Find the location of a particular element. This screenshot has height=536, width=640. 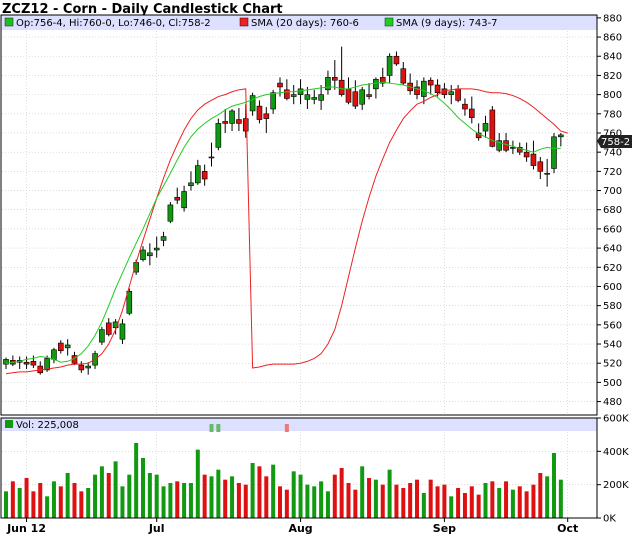

sma9-legend-swatch is located at coordinates (389, 22).